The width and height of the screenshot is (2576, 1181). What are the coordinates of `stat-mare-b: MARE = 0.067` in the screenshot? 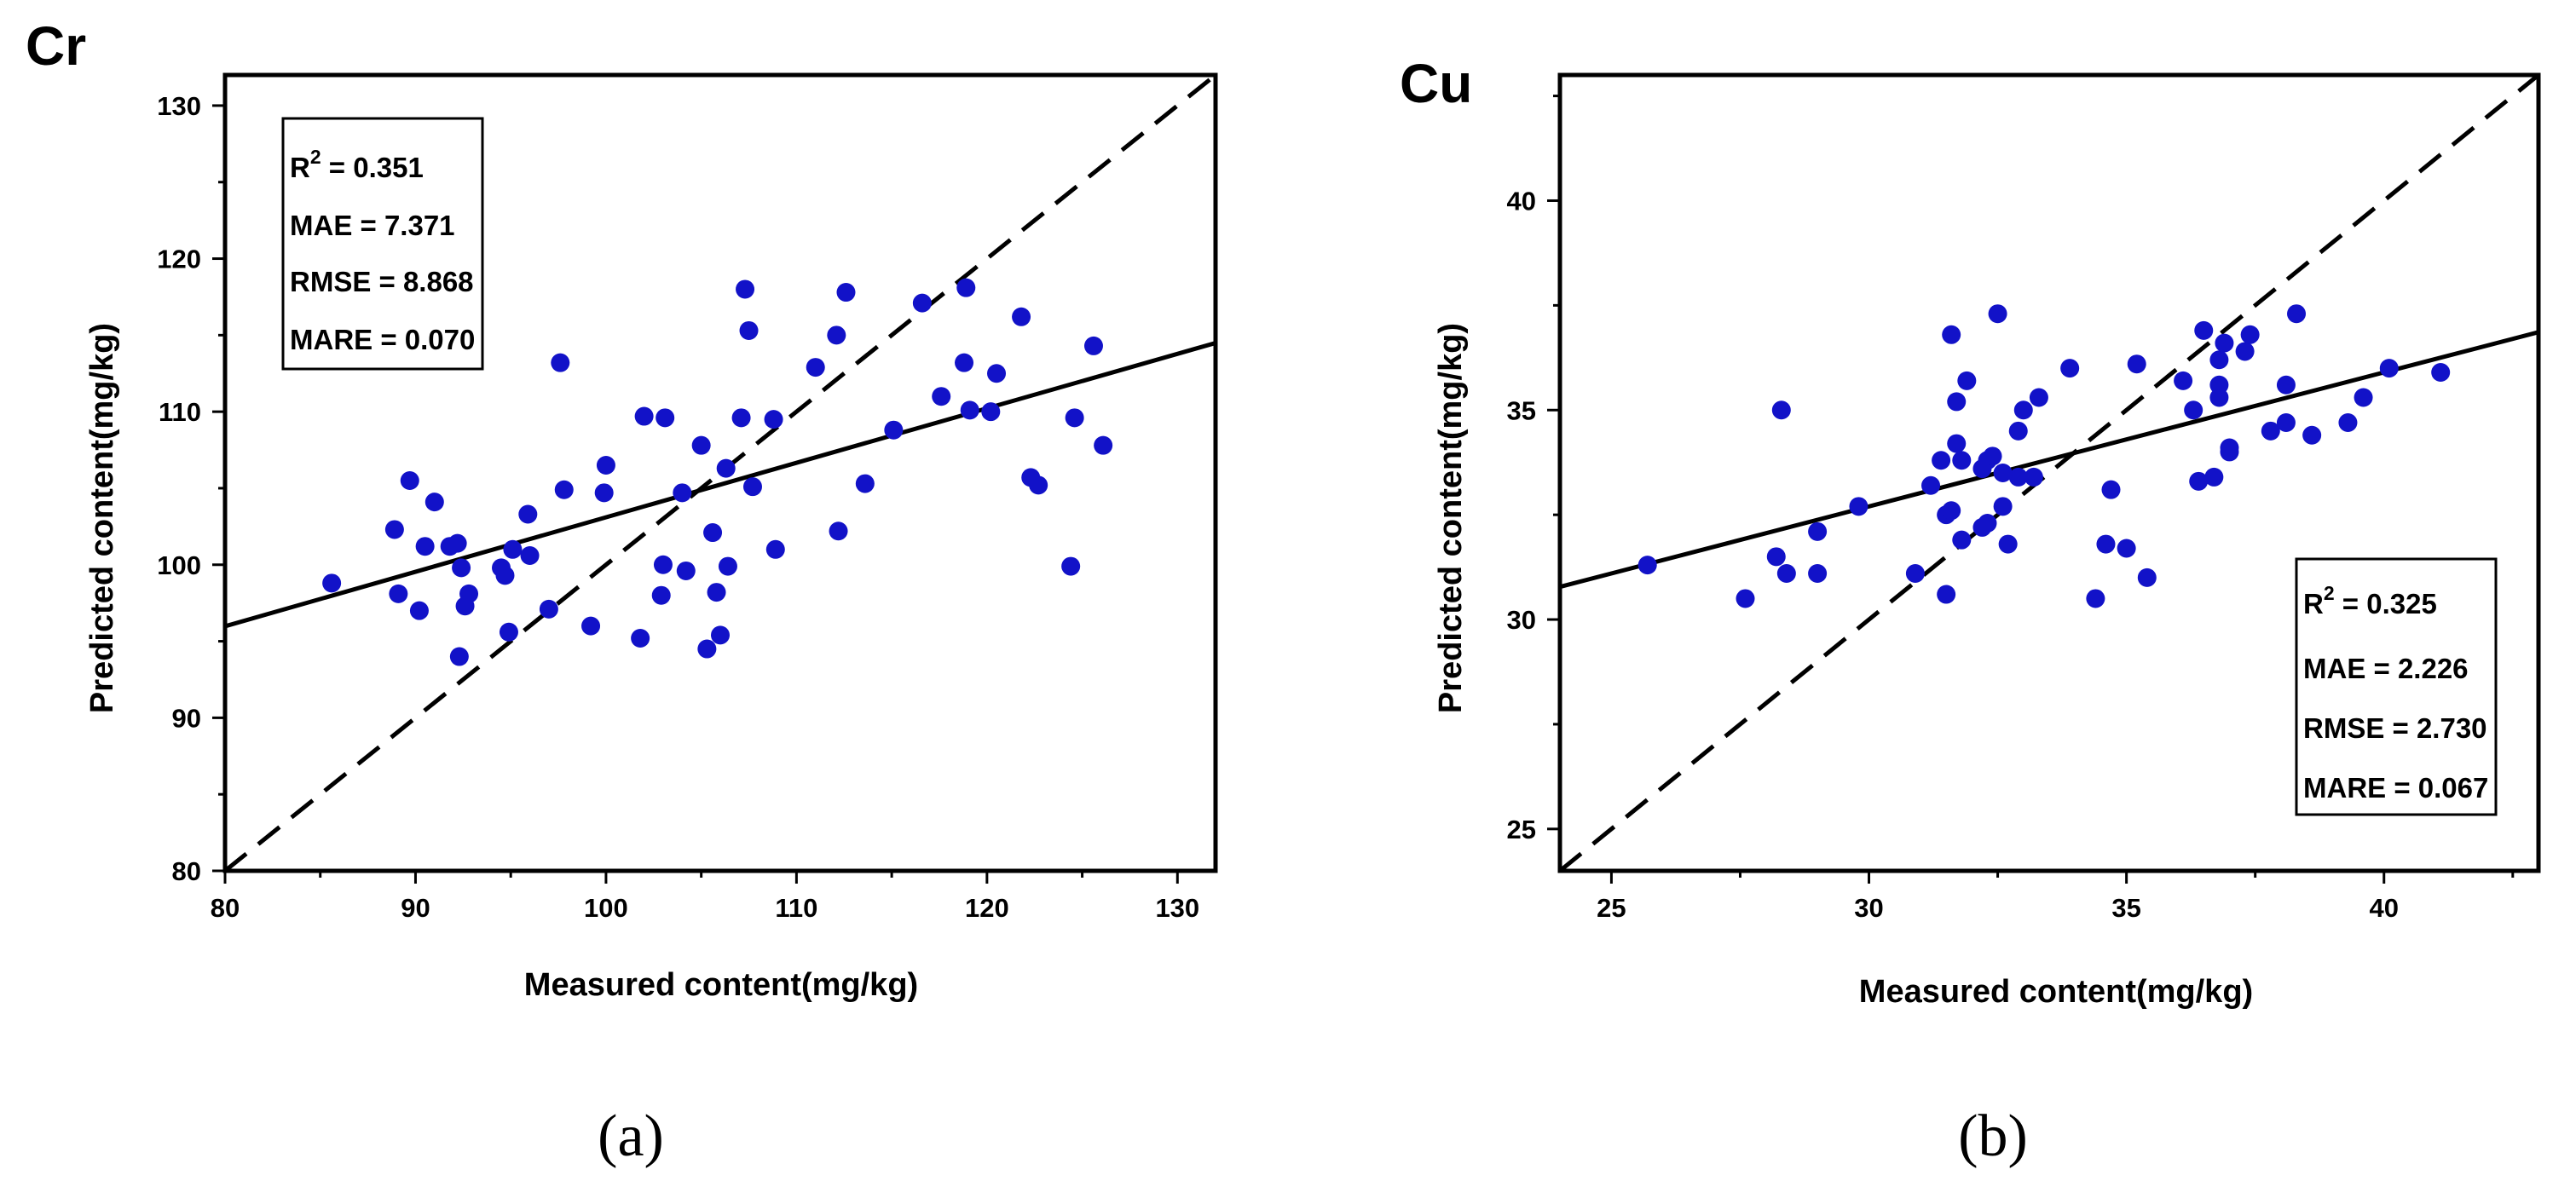 It's located at (2395, 788).